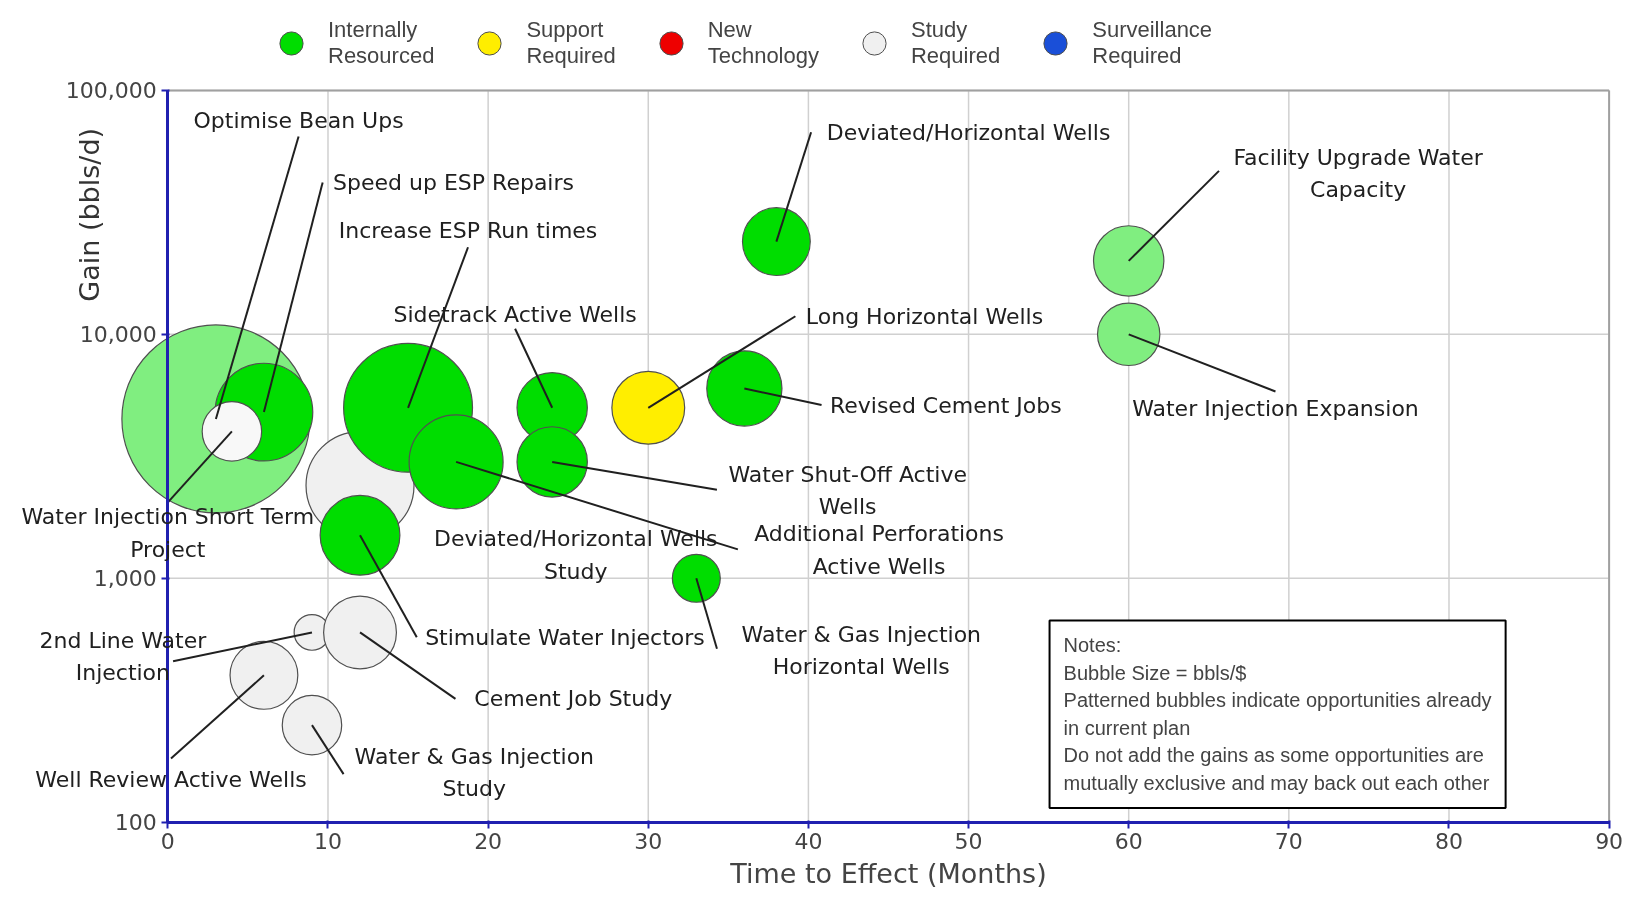 The image size is (1640, 920). I want to click on annotation: Water Injection Expansion, so click(1275, 408).